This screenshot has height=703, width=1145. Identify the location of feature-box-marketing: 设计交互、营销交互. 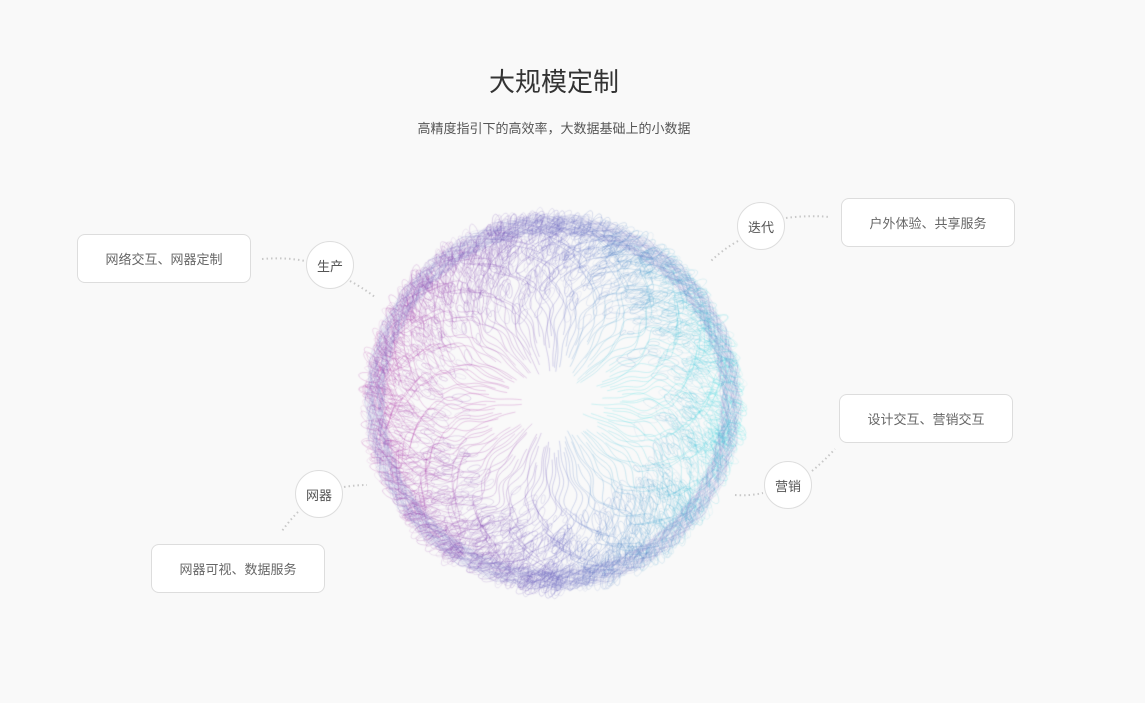
(926, 418).